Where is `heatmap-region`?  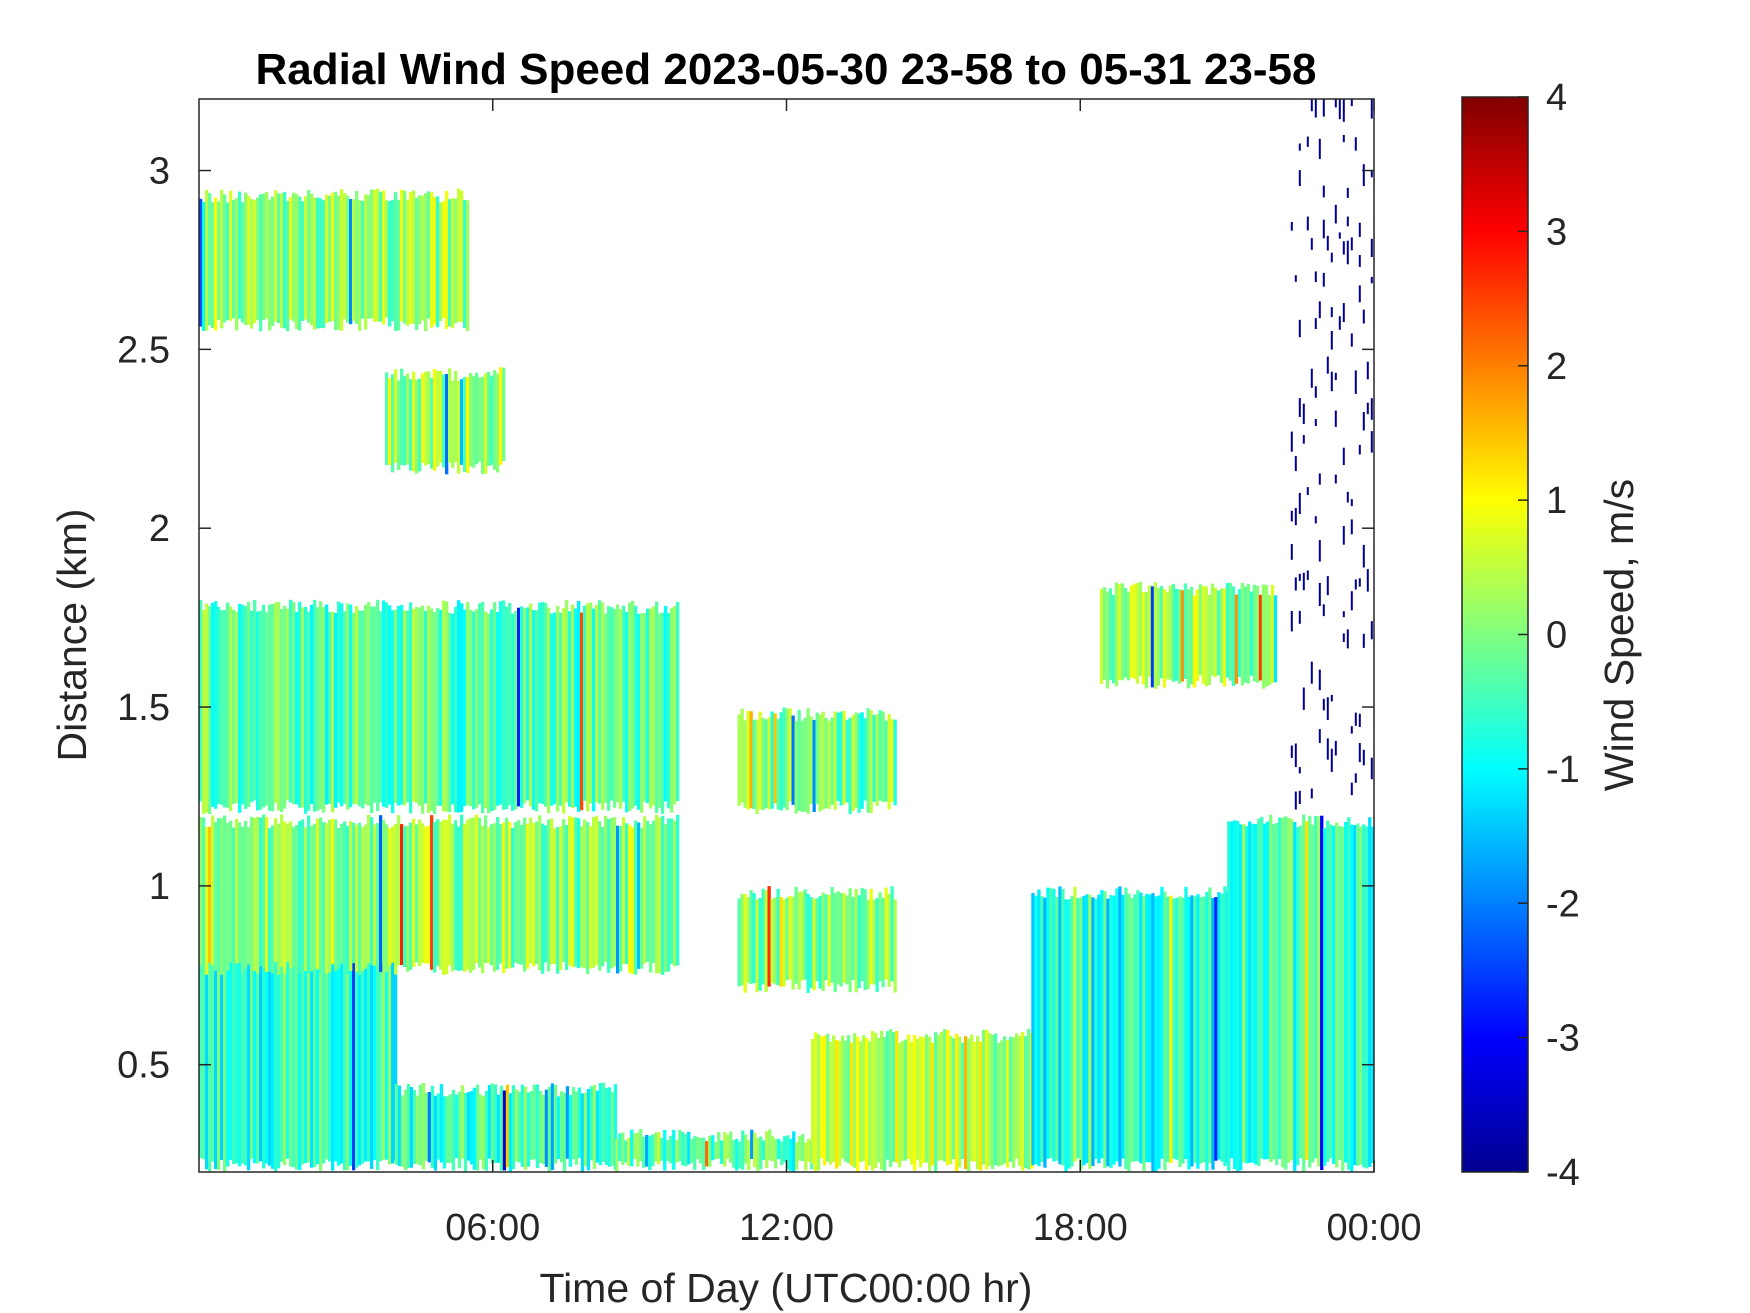
heatmap-region is located at coordinates (1331, 454).